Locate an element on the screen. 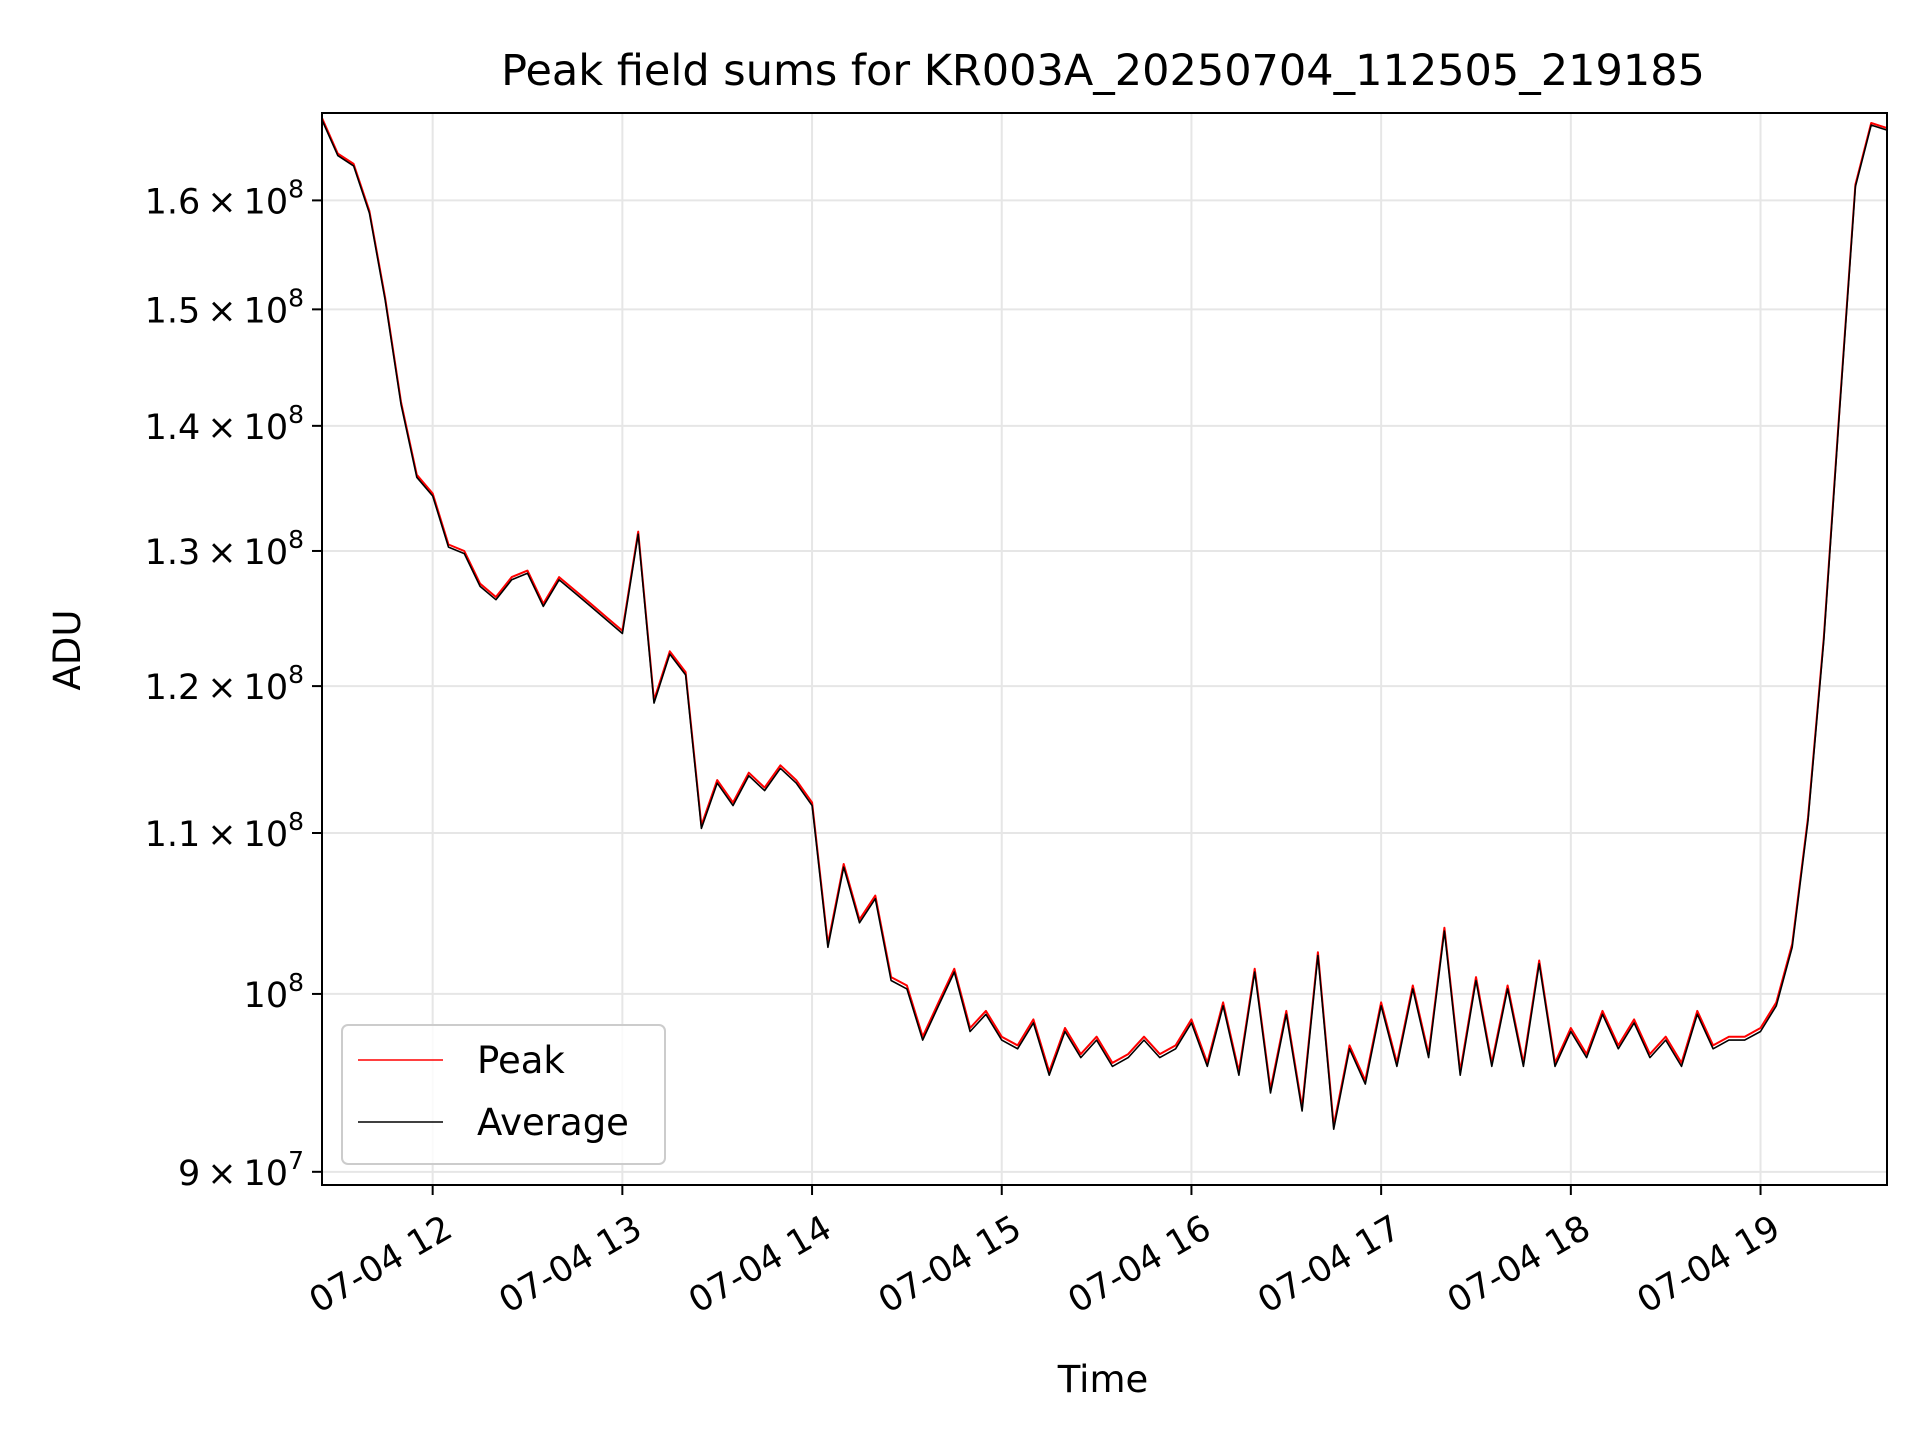  y-tick-label: 1.6 × 10⁸ is located at coordinates (224, 198).